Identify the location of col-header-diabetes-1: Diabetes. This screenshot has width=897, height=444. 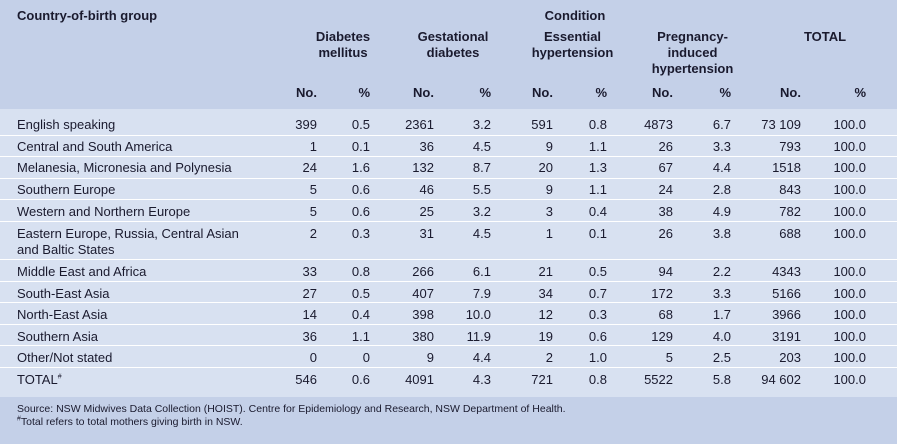
(343, 36).